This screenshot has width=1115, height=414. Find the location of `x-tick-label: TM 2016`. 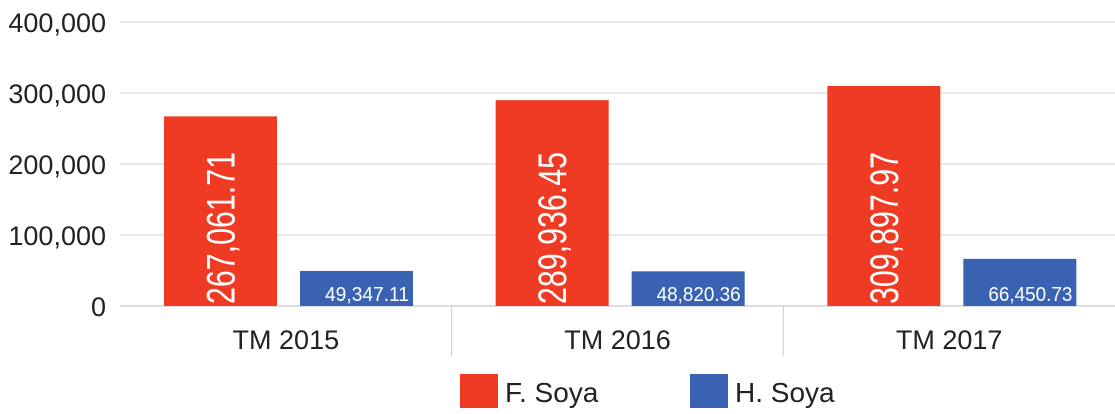

x-tick-label: TM 2016 is located at coordinates (617, 340).